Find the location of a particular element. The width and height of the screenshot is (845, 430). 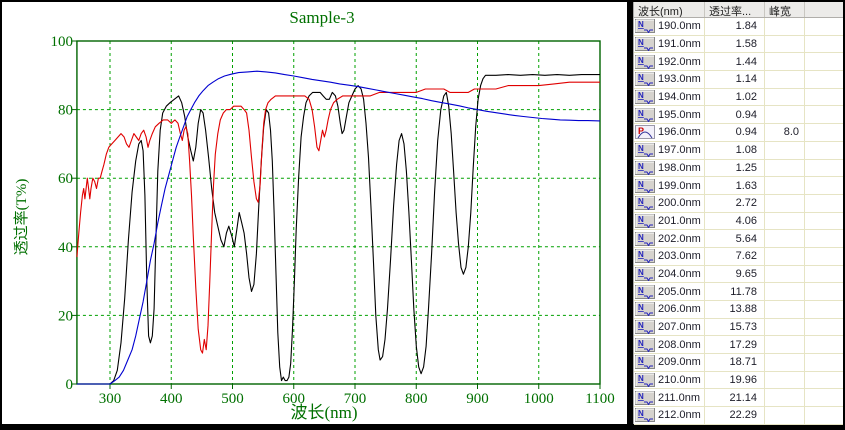

wavelength-value: 205.0nm is located at coordinates (679, 291).